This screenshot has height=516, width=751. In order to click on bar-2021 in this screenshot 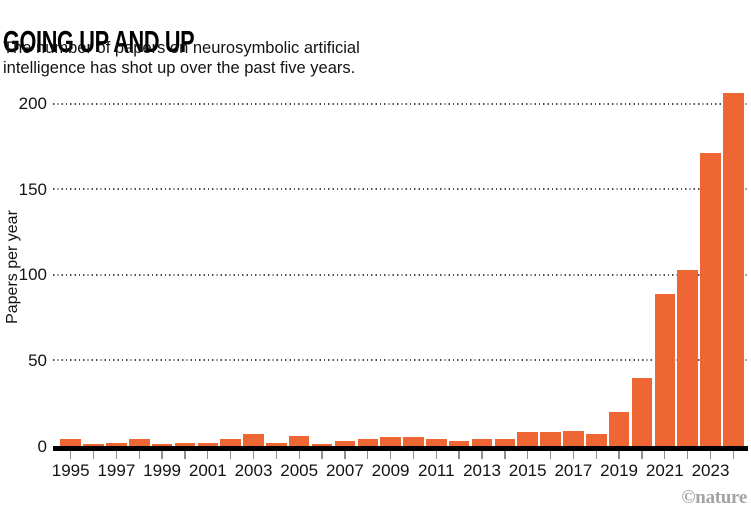, I will do `click(665, 369)`.